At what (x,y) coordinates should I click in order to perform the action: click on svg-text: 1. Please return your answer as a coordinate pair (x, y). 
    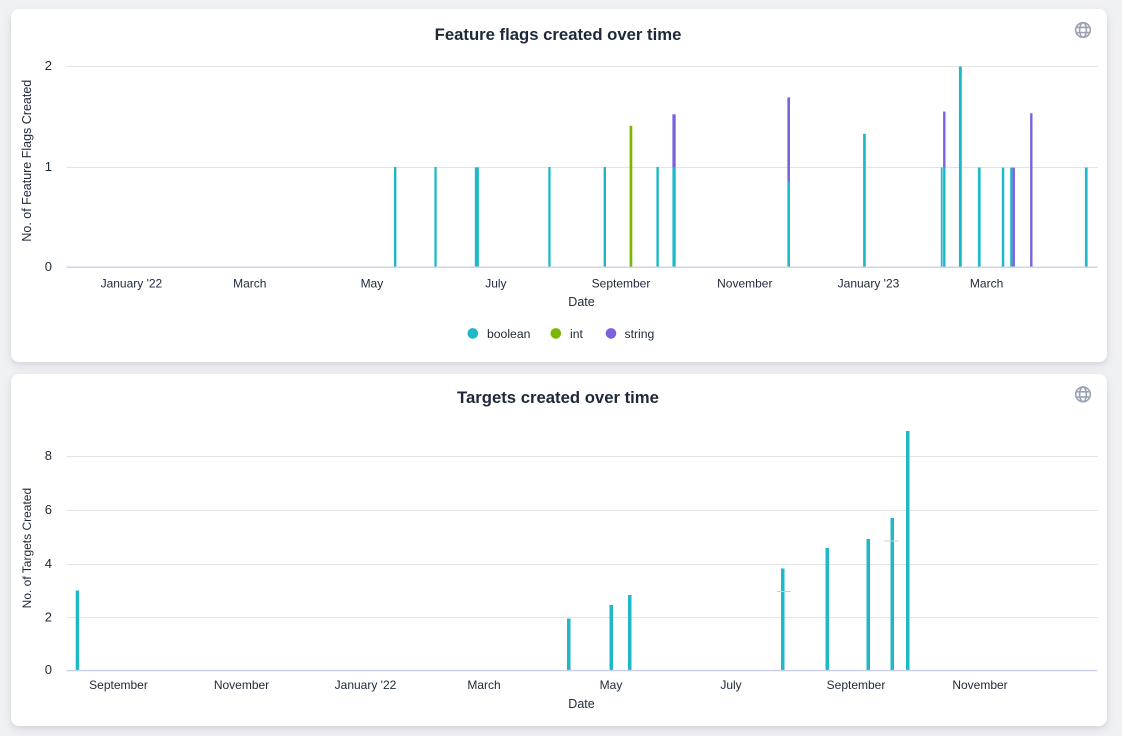
    Looking at the image, I should click on (48, 166).